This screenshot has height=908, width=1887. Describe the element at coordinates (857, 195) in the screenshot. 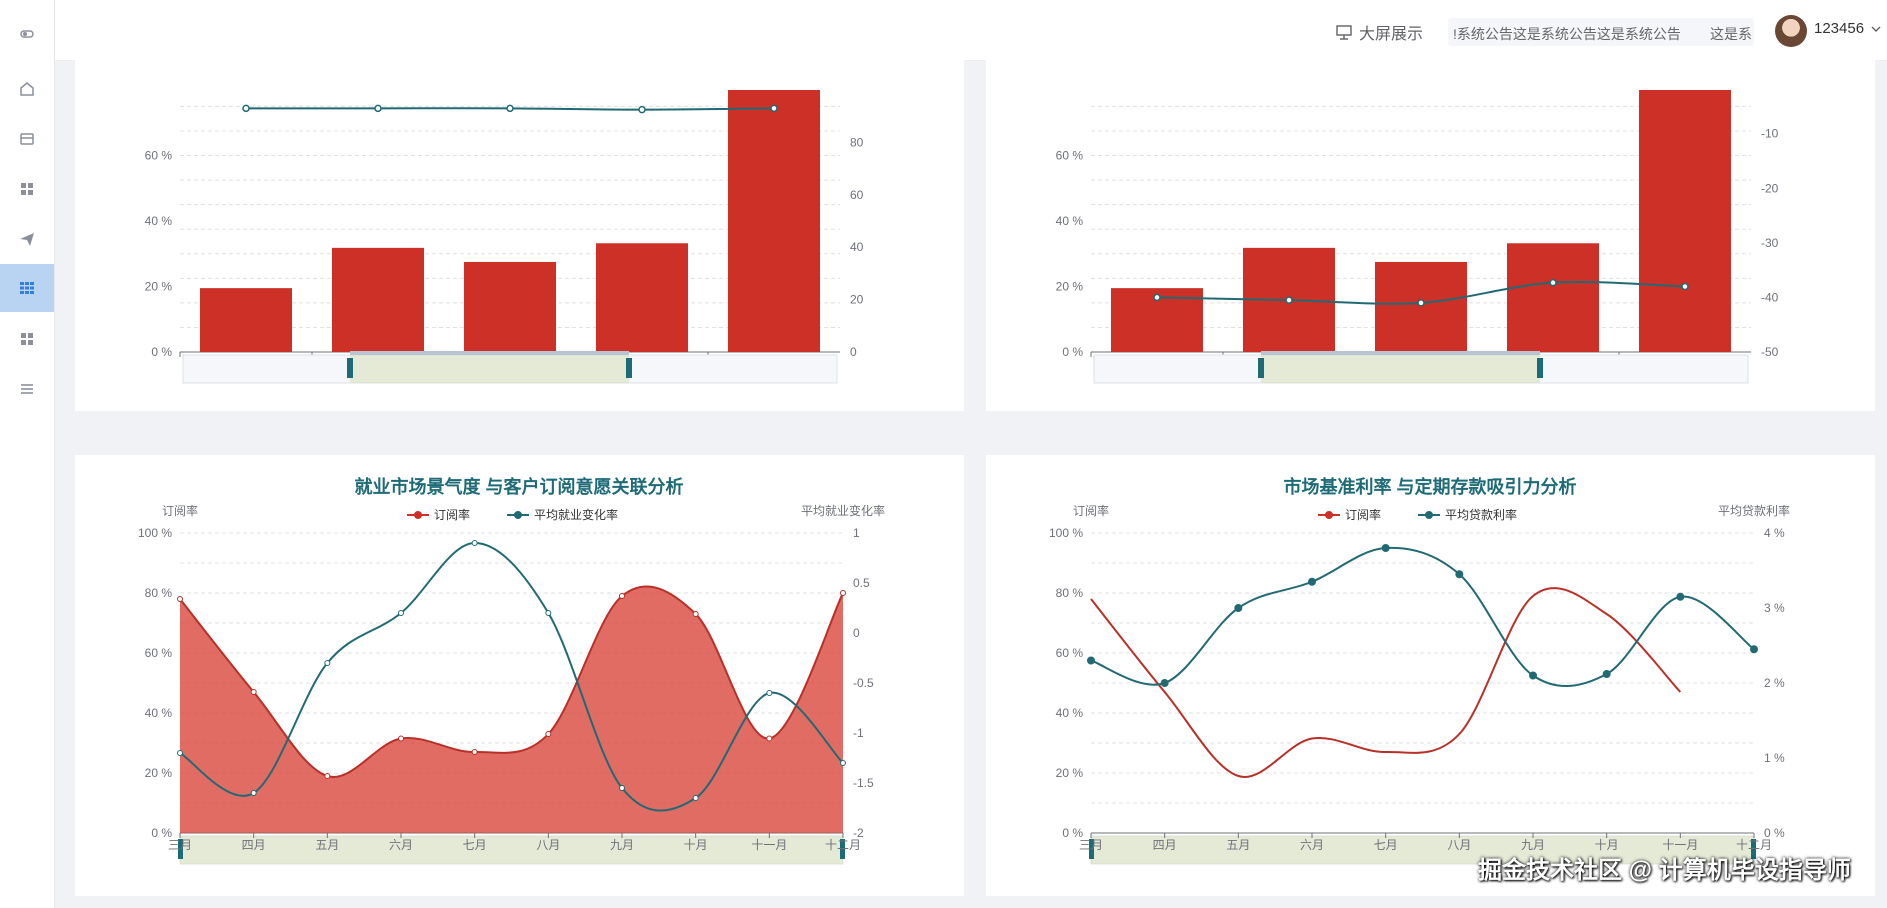

I see `y2-tick-label: 60` at that location.